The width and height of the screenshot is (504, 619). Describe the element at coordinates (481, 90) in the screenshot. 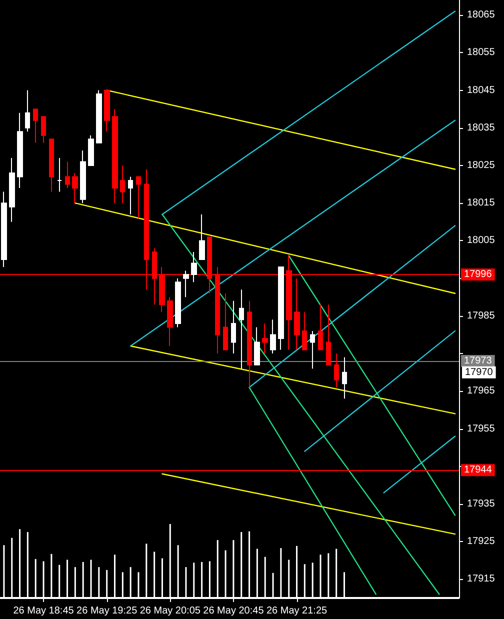

I see `y-tick-label: 18045` at that location.